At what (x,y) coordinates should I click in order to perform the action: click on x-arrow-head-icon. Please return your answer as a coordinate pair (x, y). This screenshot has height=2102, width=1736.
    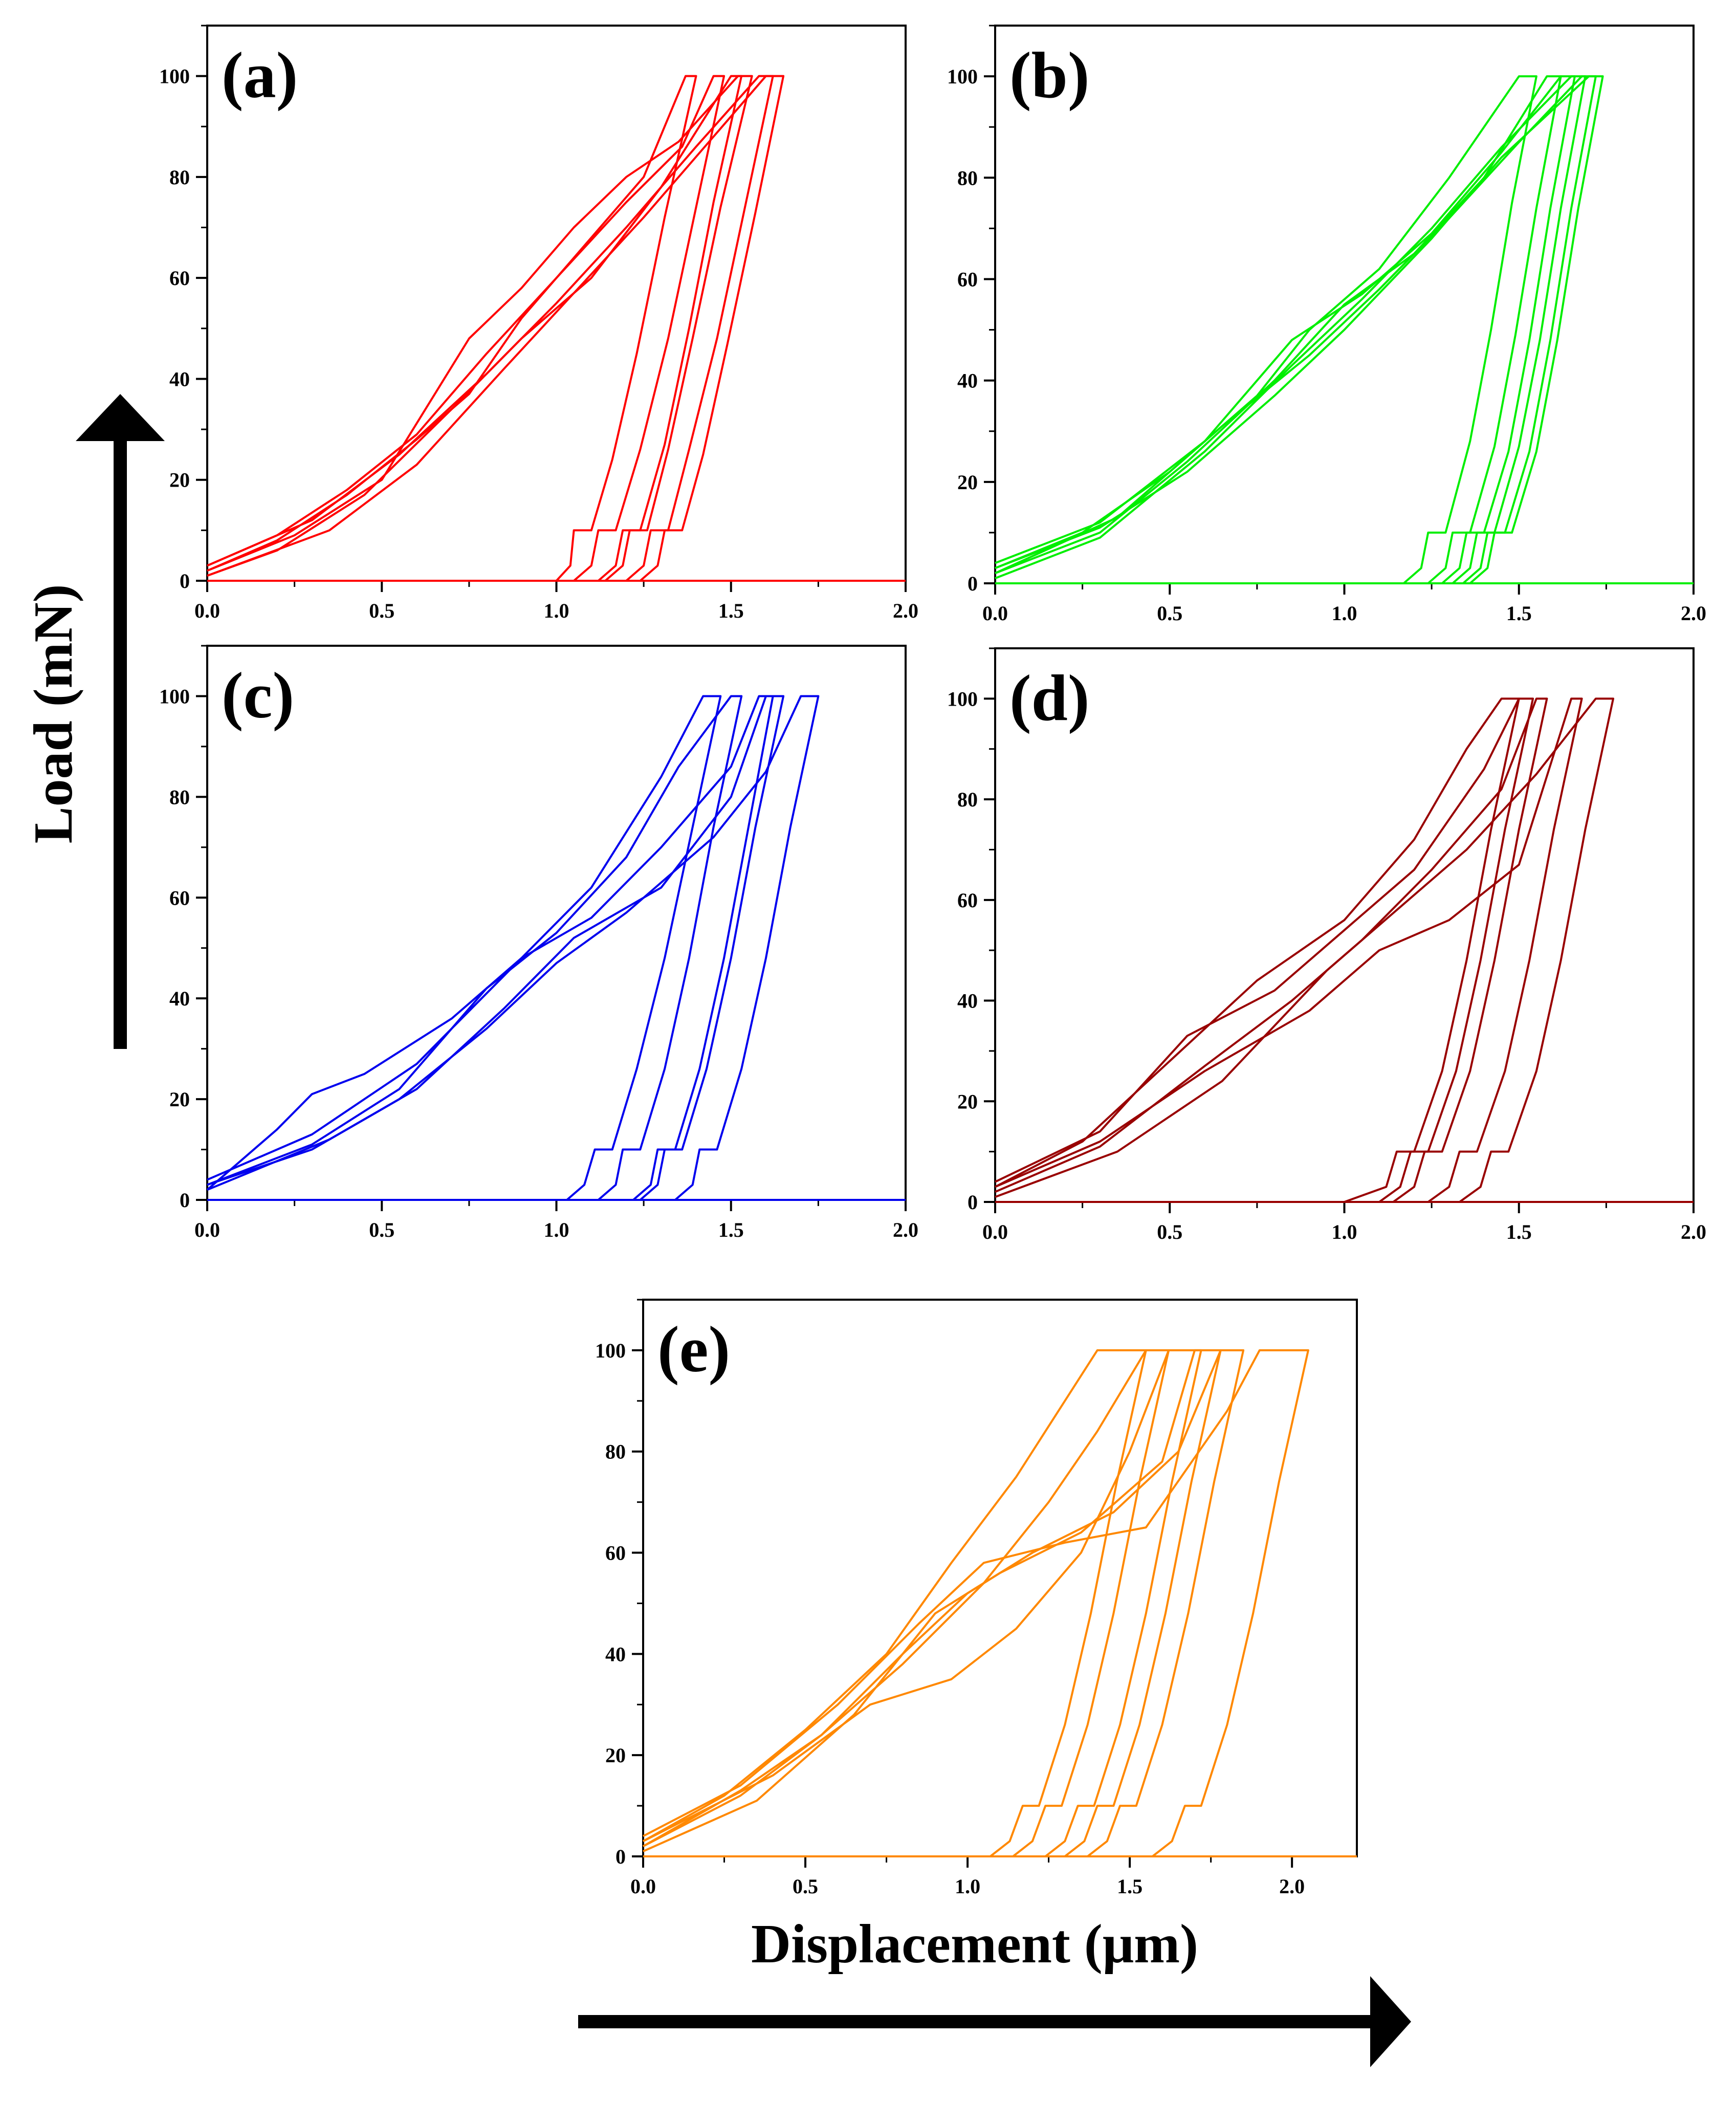
    Looking at the image, I should click on (1390, 2021).